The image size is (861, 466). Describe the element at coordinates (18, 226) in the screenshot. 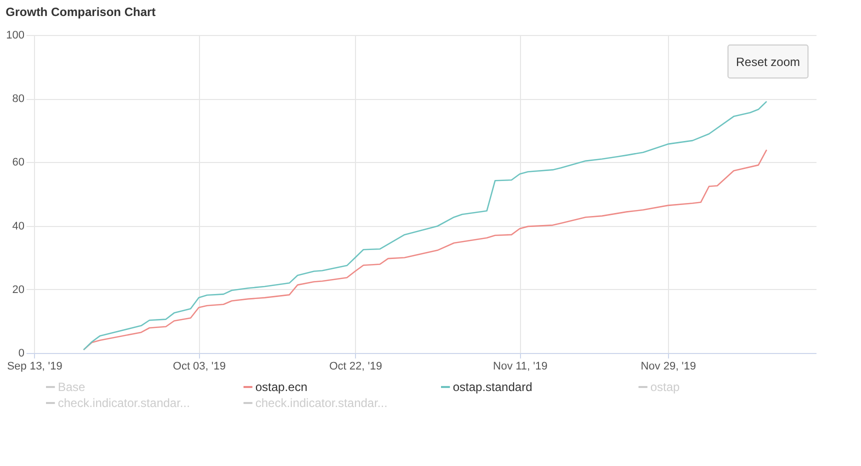

I see `y-tick-label: 40` at that location.